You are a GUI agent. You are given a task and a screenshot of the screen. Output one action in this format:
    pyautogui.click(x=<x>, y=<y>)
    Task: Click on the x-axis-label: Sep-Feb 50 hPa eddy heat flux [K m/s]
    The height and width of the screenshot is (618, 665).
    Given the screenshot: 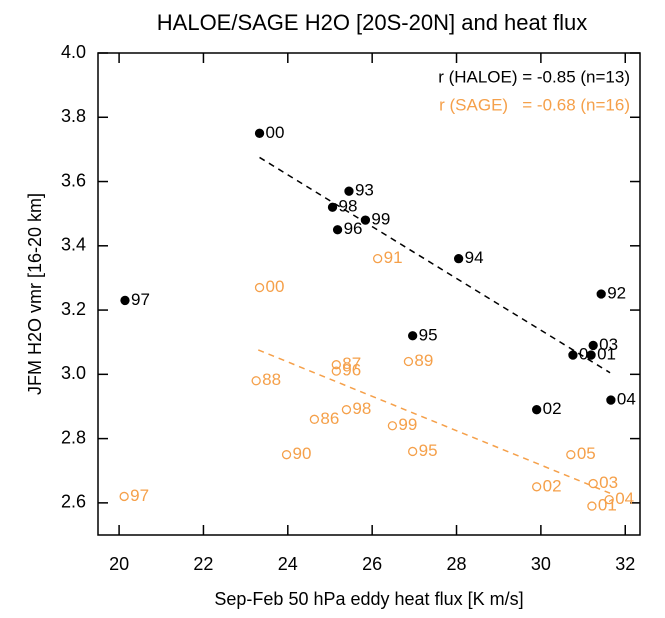 What is the action you would take?
    pyautogui.click(x=368, y=599)
    